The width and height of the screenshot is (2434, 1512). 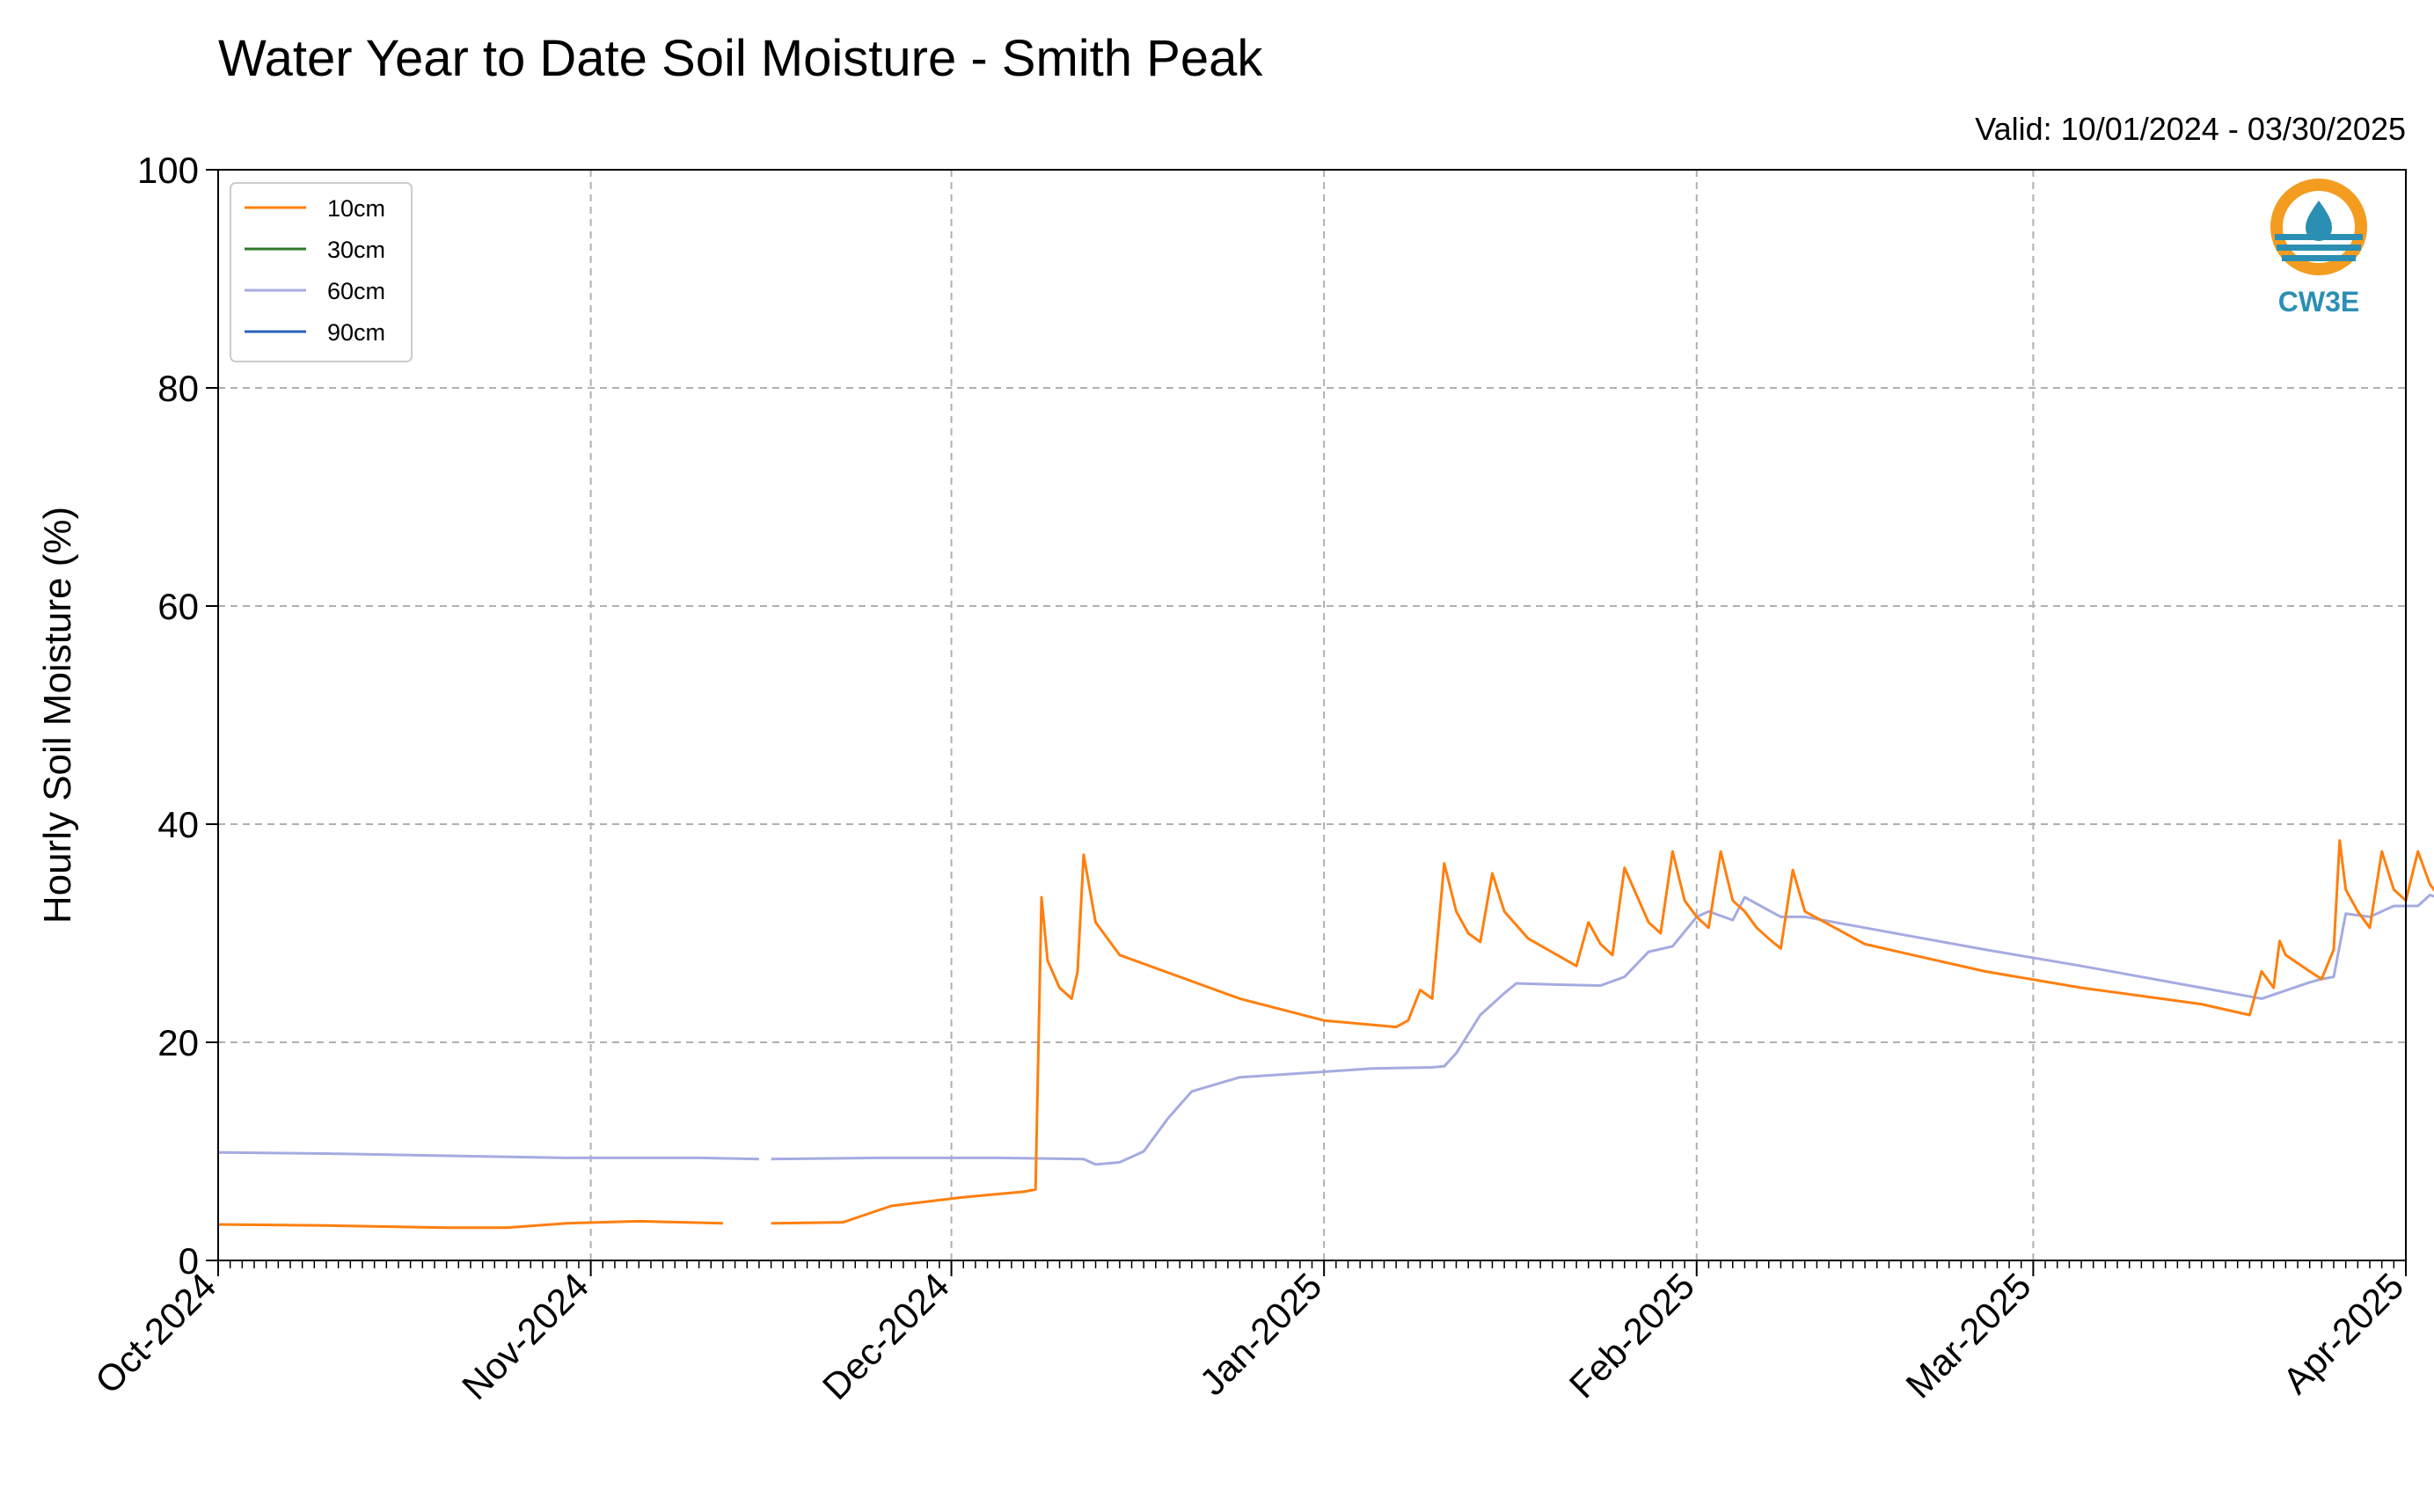 What do you see at coordinates (1967, 1335) in the screenshot?
I see `x-tick-label: Mar-2025` at bounding box center [1967, 1335].